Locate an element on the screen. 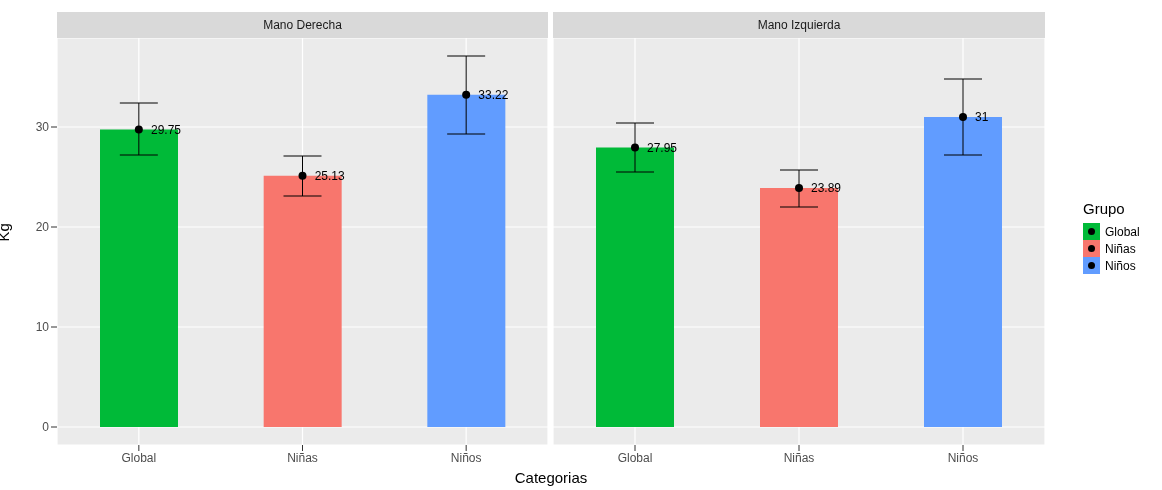  data-label: 25.13 is located at coordinates (330, 175).